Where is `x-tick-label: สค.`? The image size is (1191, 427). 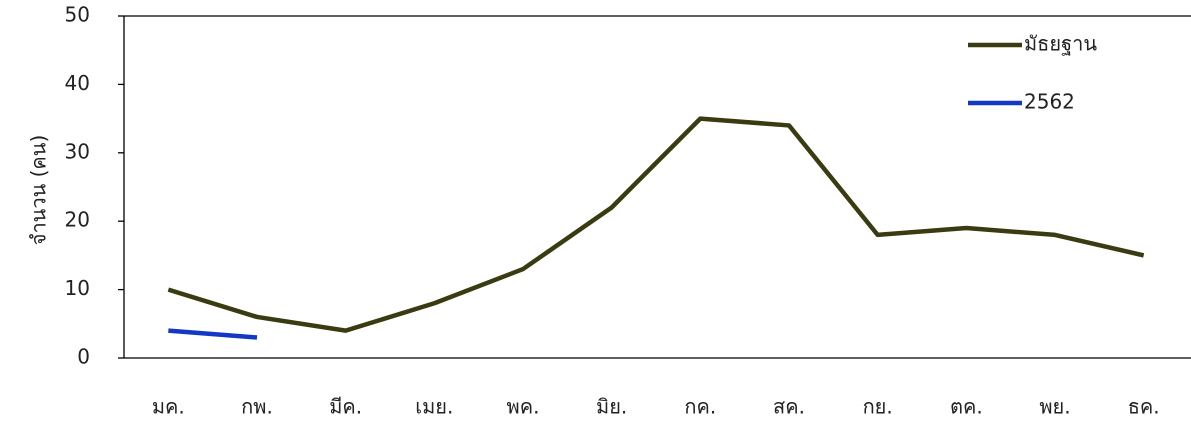
x-tick-label: สค. is located at coordinates (789, 407).